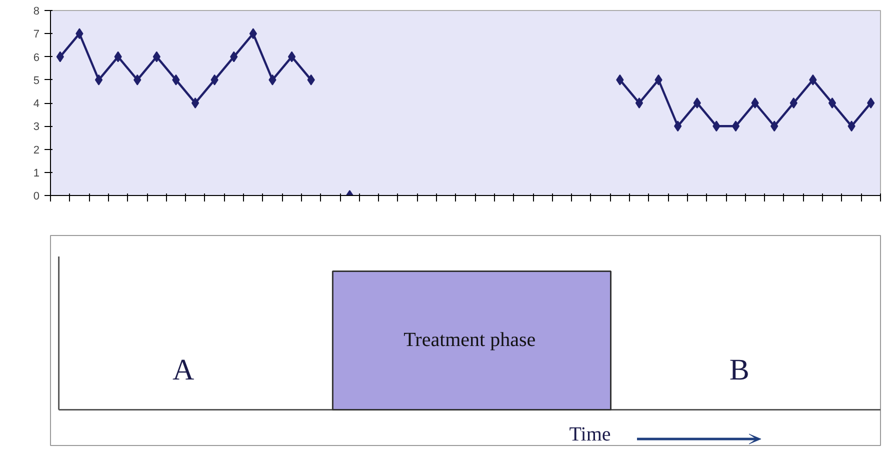 The width and height of the screenshot is (892, 459). What do you see at coordinates (36, 34) in the screenshot?
I see `y-tick-label: 7` at bounding box center [36, 34].